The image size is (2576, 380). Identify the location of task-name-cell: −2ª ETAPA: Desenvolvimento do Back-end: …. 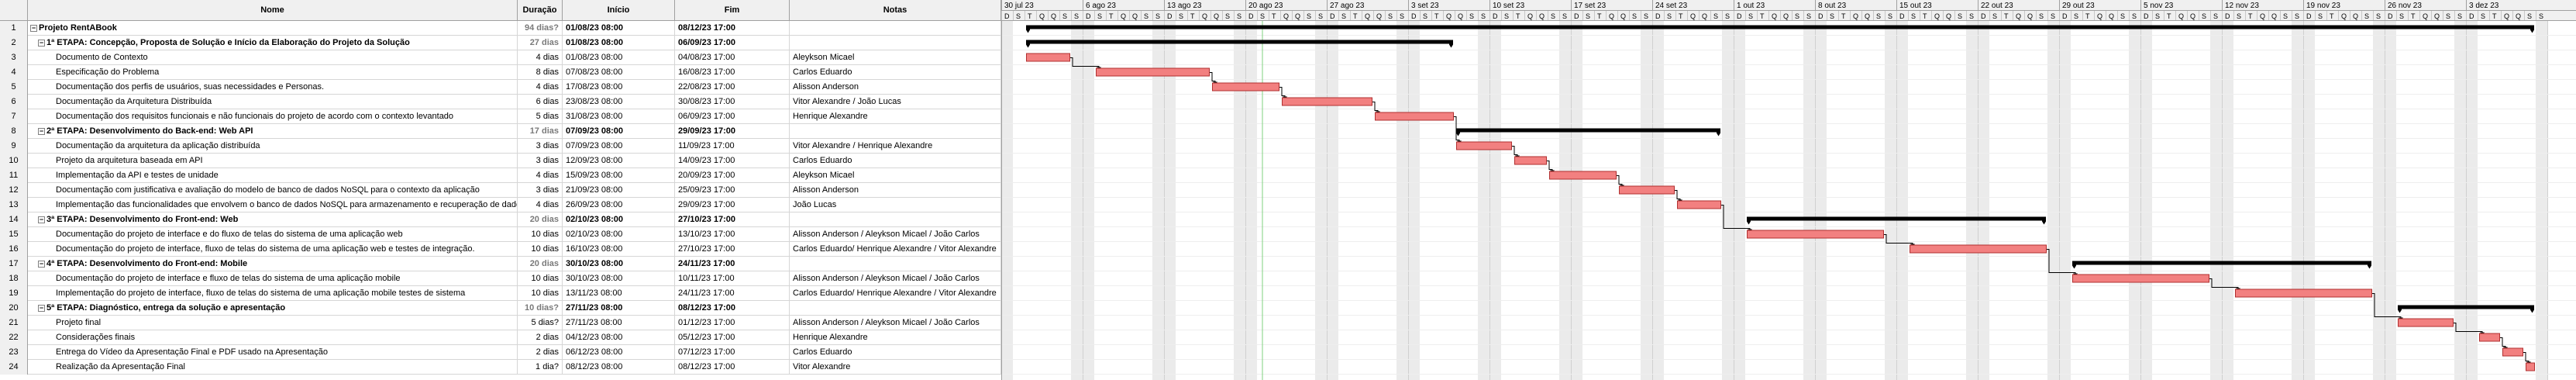
(273, 131).